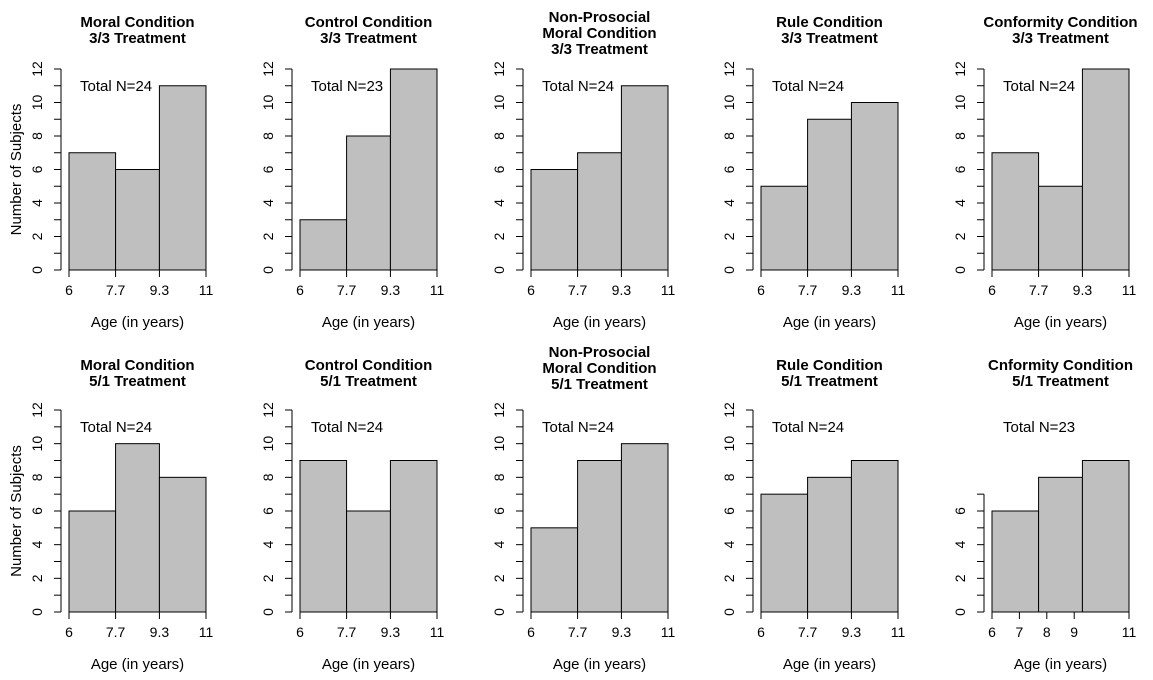  I want to click on y-axis-label: Number of Subjects, so click(16, 511).